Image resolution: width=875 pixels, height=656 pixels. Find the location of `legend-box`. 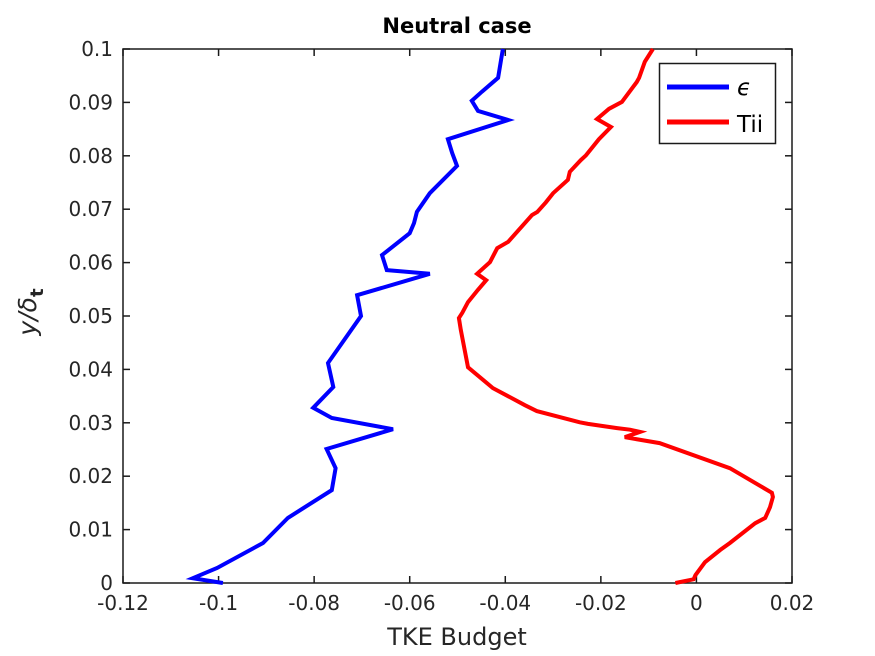

legend-box is located at coordinates (717, 103).